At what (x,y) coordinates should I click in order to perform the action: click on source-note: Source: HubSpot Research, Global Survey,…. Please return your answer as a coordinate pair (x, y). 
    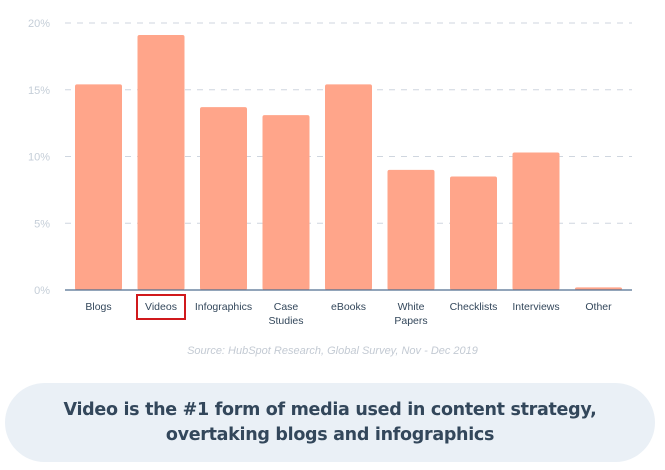
    Looking at the image, I should click on (332, 351).